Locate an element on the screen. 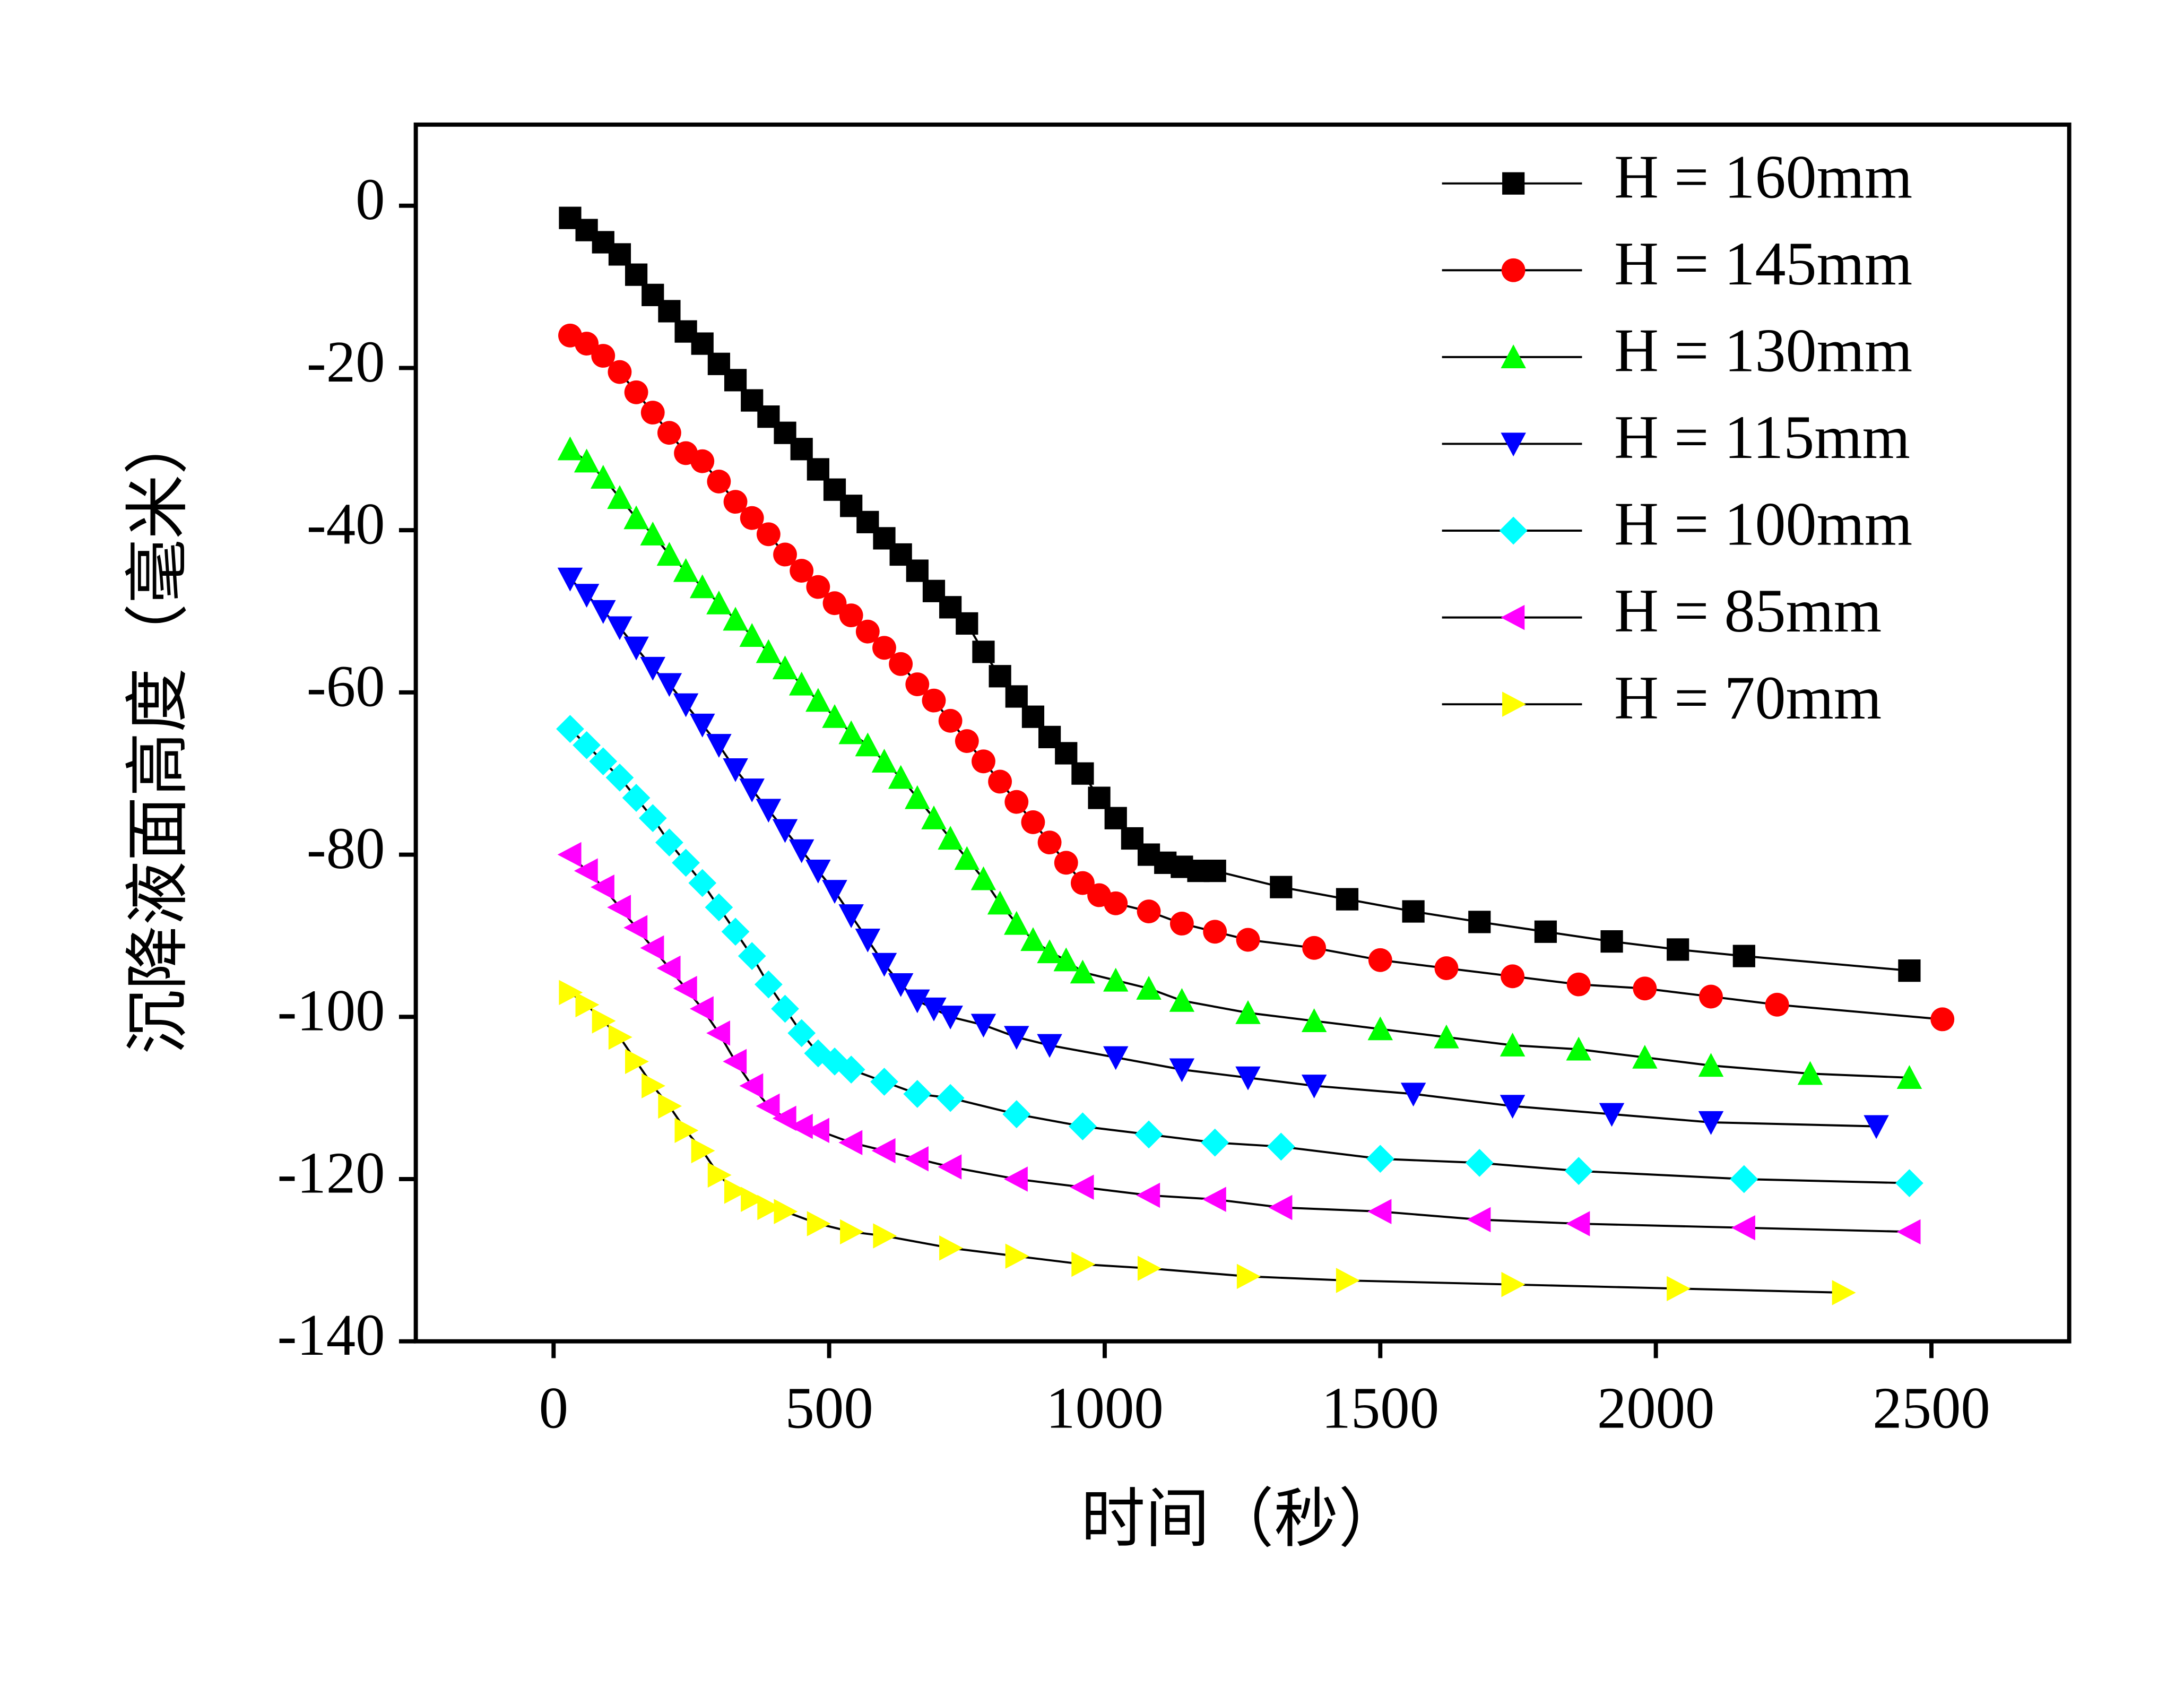 Image resolution: width=2184 pixels, height=1688 pixels. legend-label: H = 70mm is located at coordinates (1748, 698).